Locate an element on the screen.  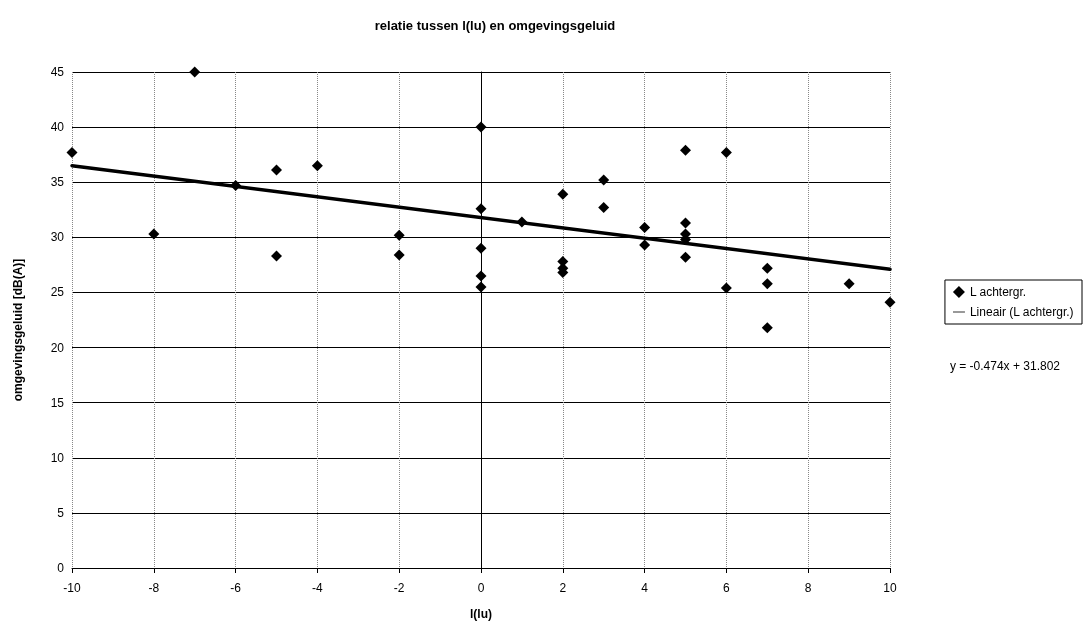
y-tick-label: 25 is located at coordinates (57, 292).